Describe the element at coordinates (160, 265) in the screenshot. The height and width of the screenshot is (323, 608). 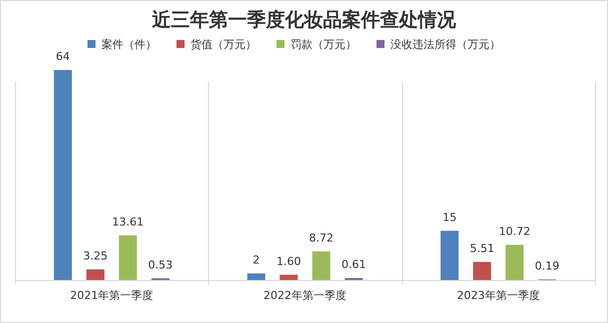
I see `data-label: 0.53` at that location.